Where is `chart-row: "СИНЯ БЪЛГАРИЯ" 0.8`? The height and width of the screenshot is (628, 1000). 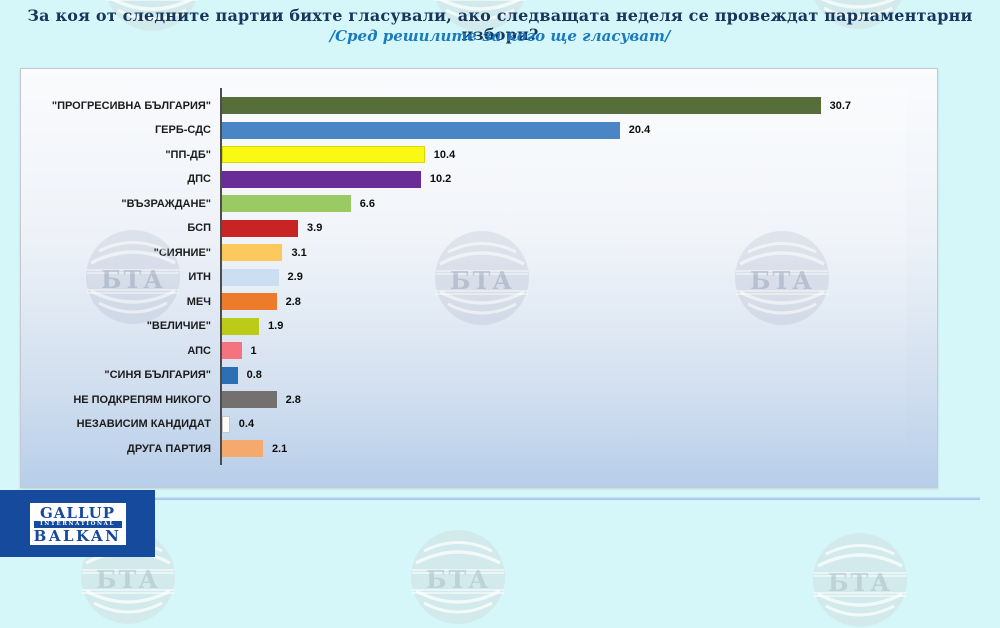
chart-row: "СИНЯ БЪЛГАРИЯ" 0.8 is located at coordinates (479, 375).